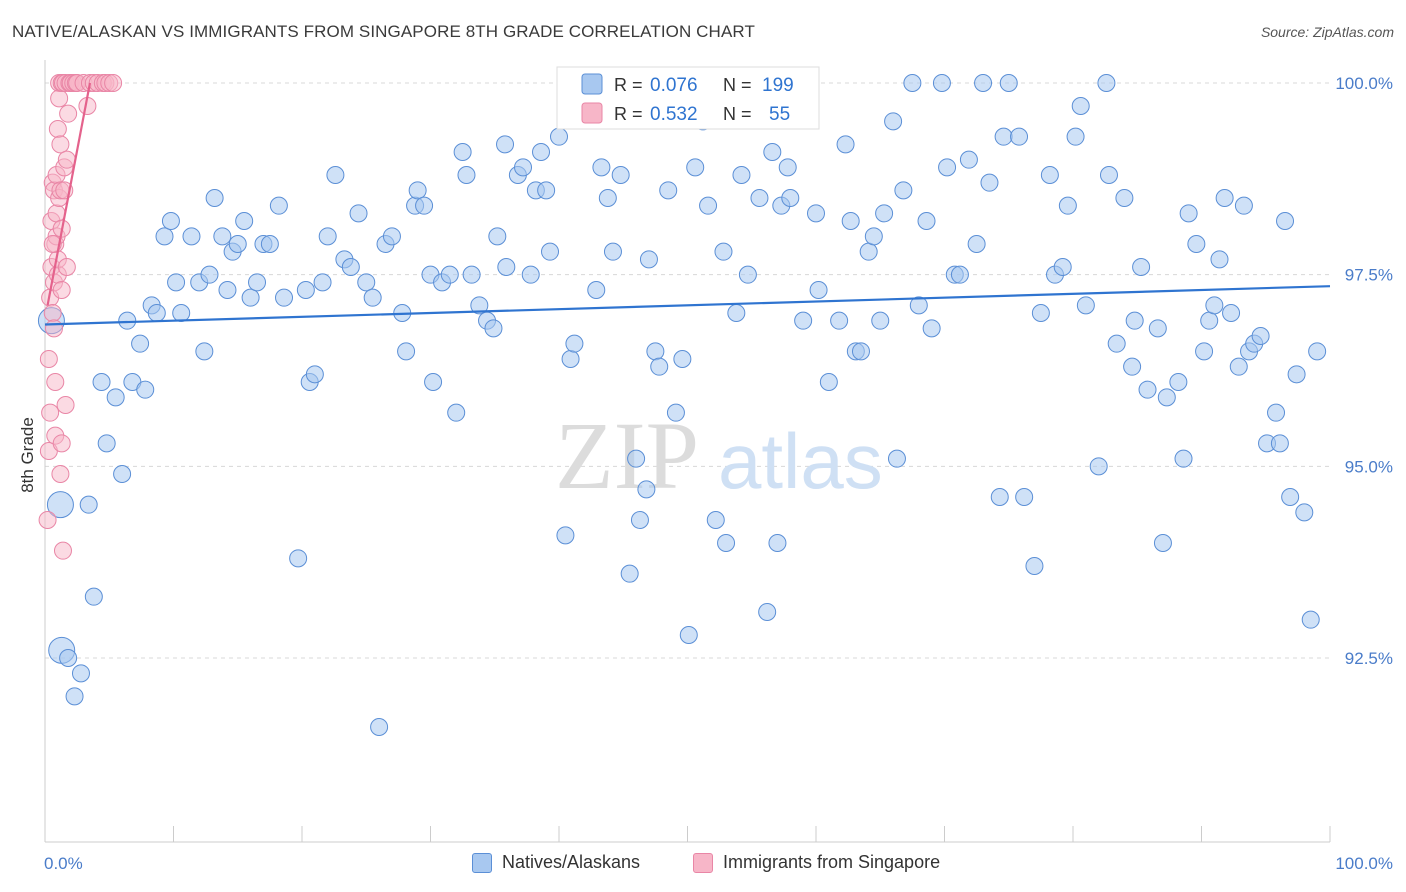 The height and width of the screenshot is (892, 1406). Describe the element at coordinates (1369, 275) in the screenshot. I see `y-tick-label-2: 97.5%` at that location.